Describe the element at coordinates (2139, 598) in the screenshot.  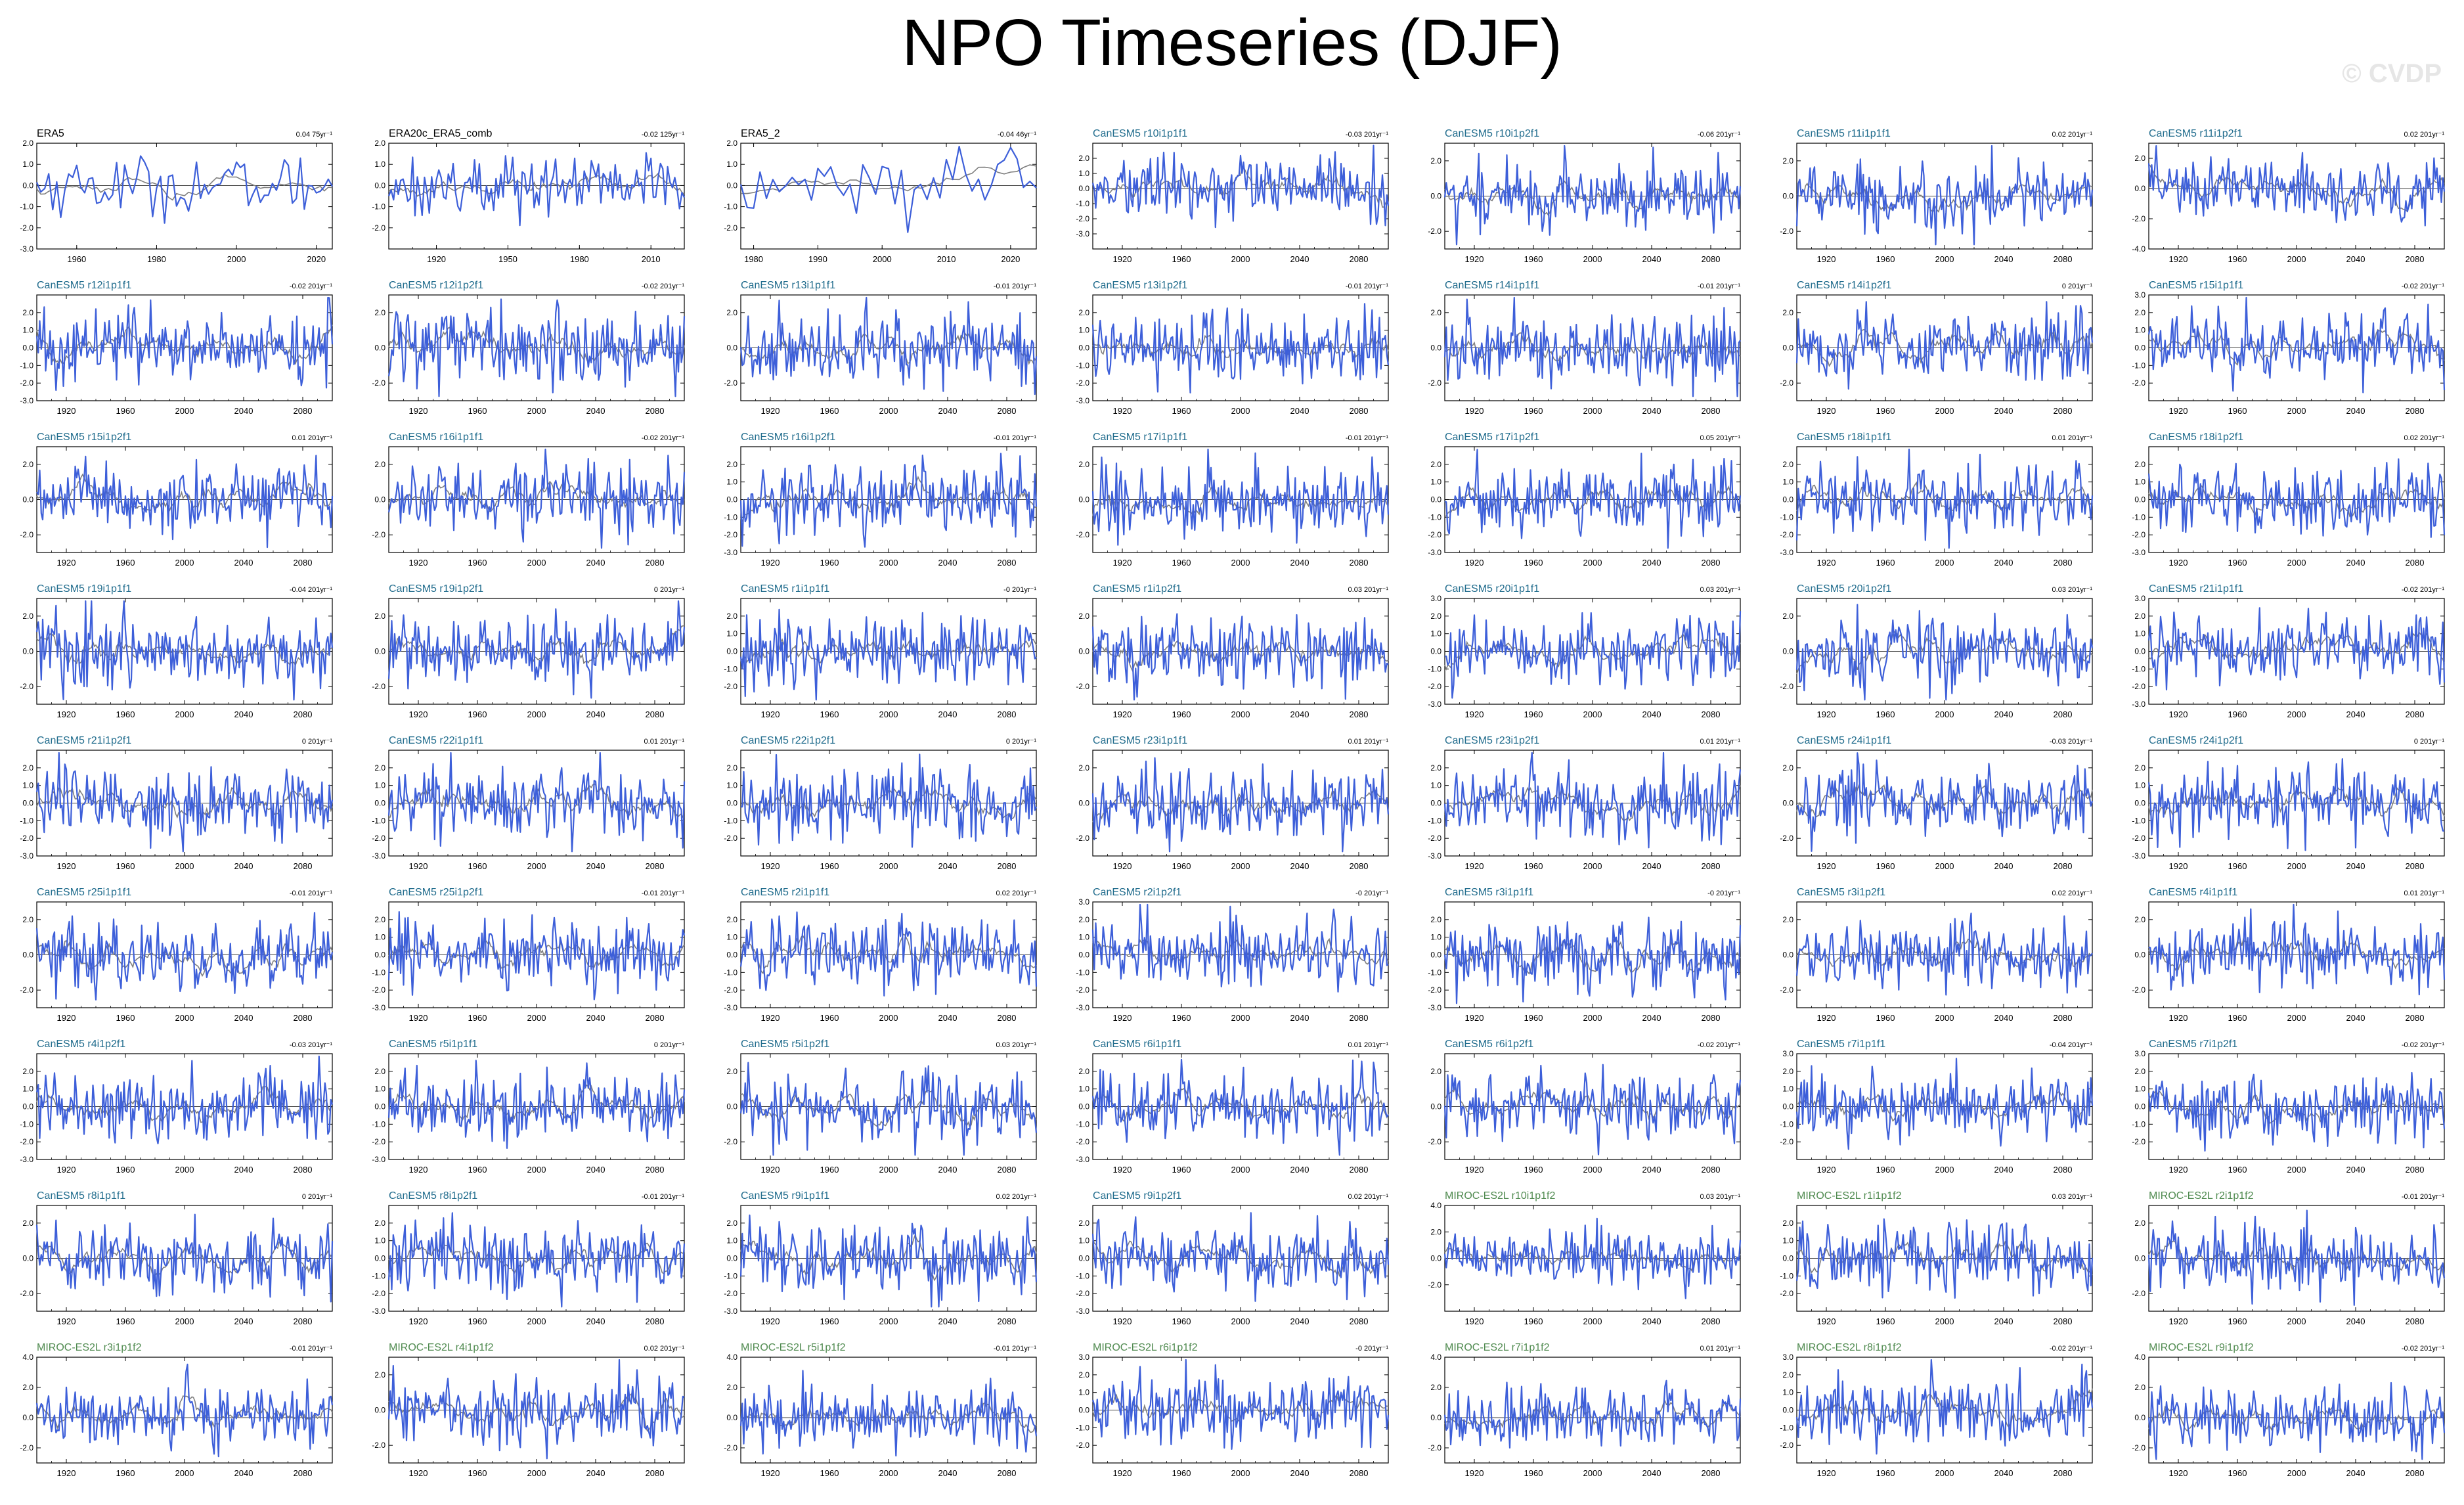
I see `y-tick-label: 3.0` at that location.